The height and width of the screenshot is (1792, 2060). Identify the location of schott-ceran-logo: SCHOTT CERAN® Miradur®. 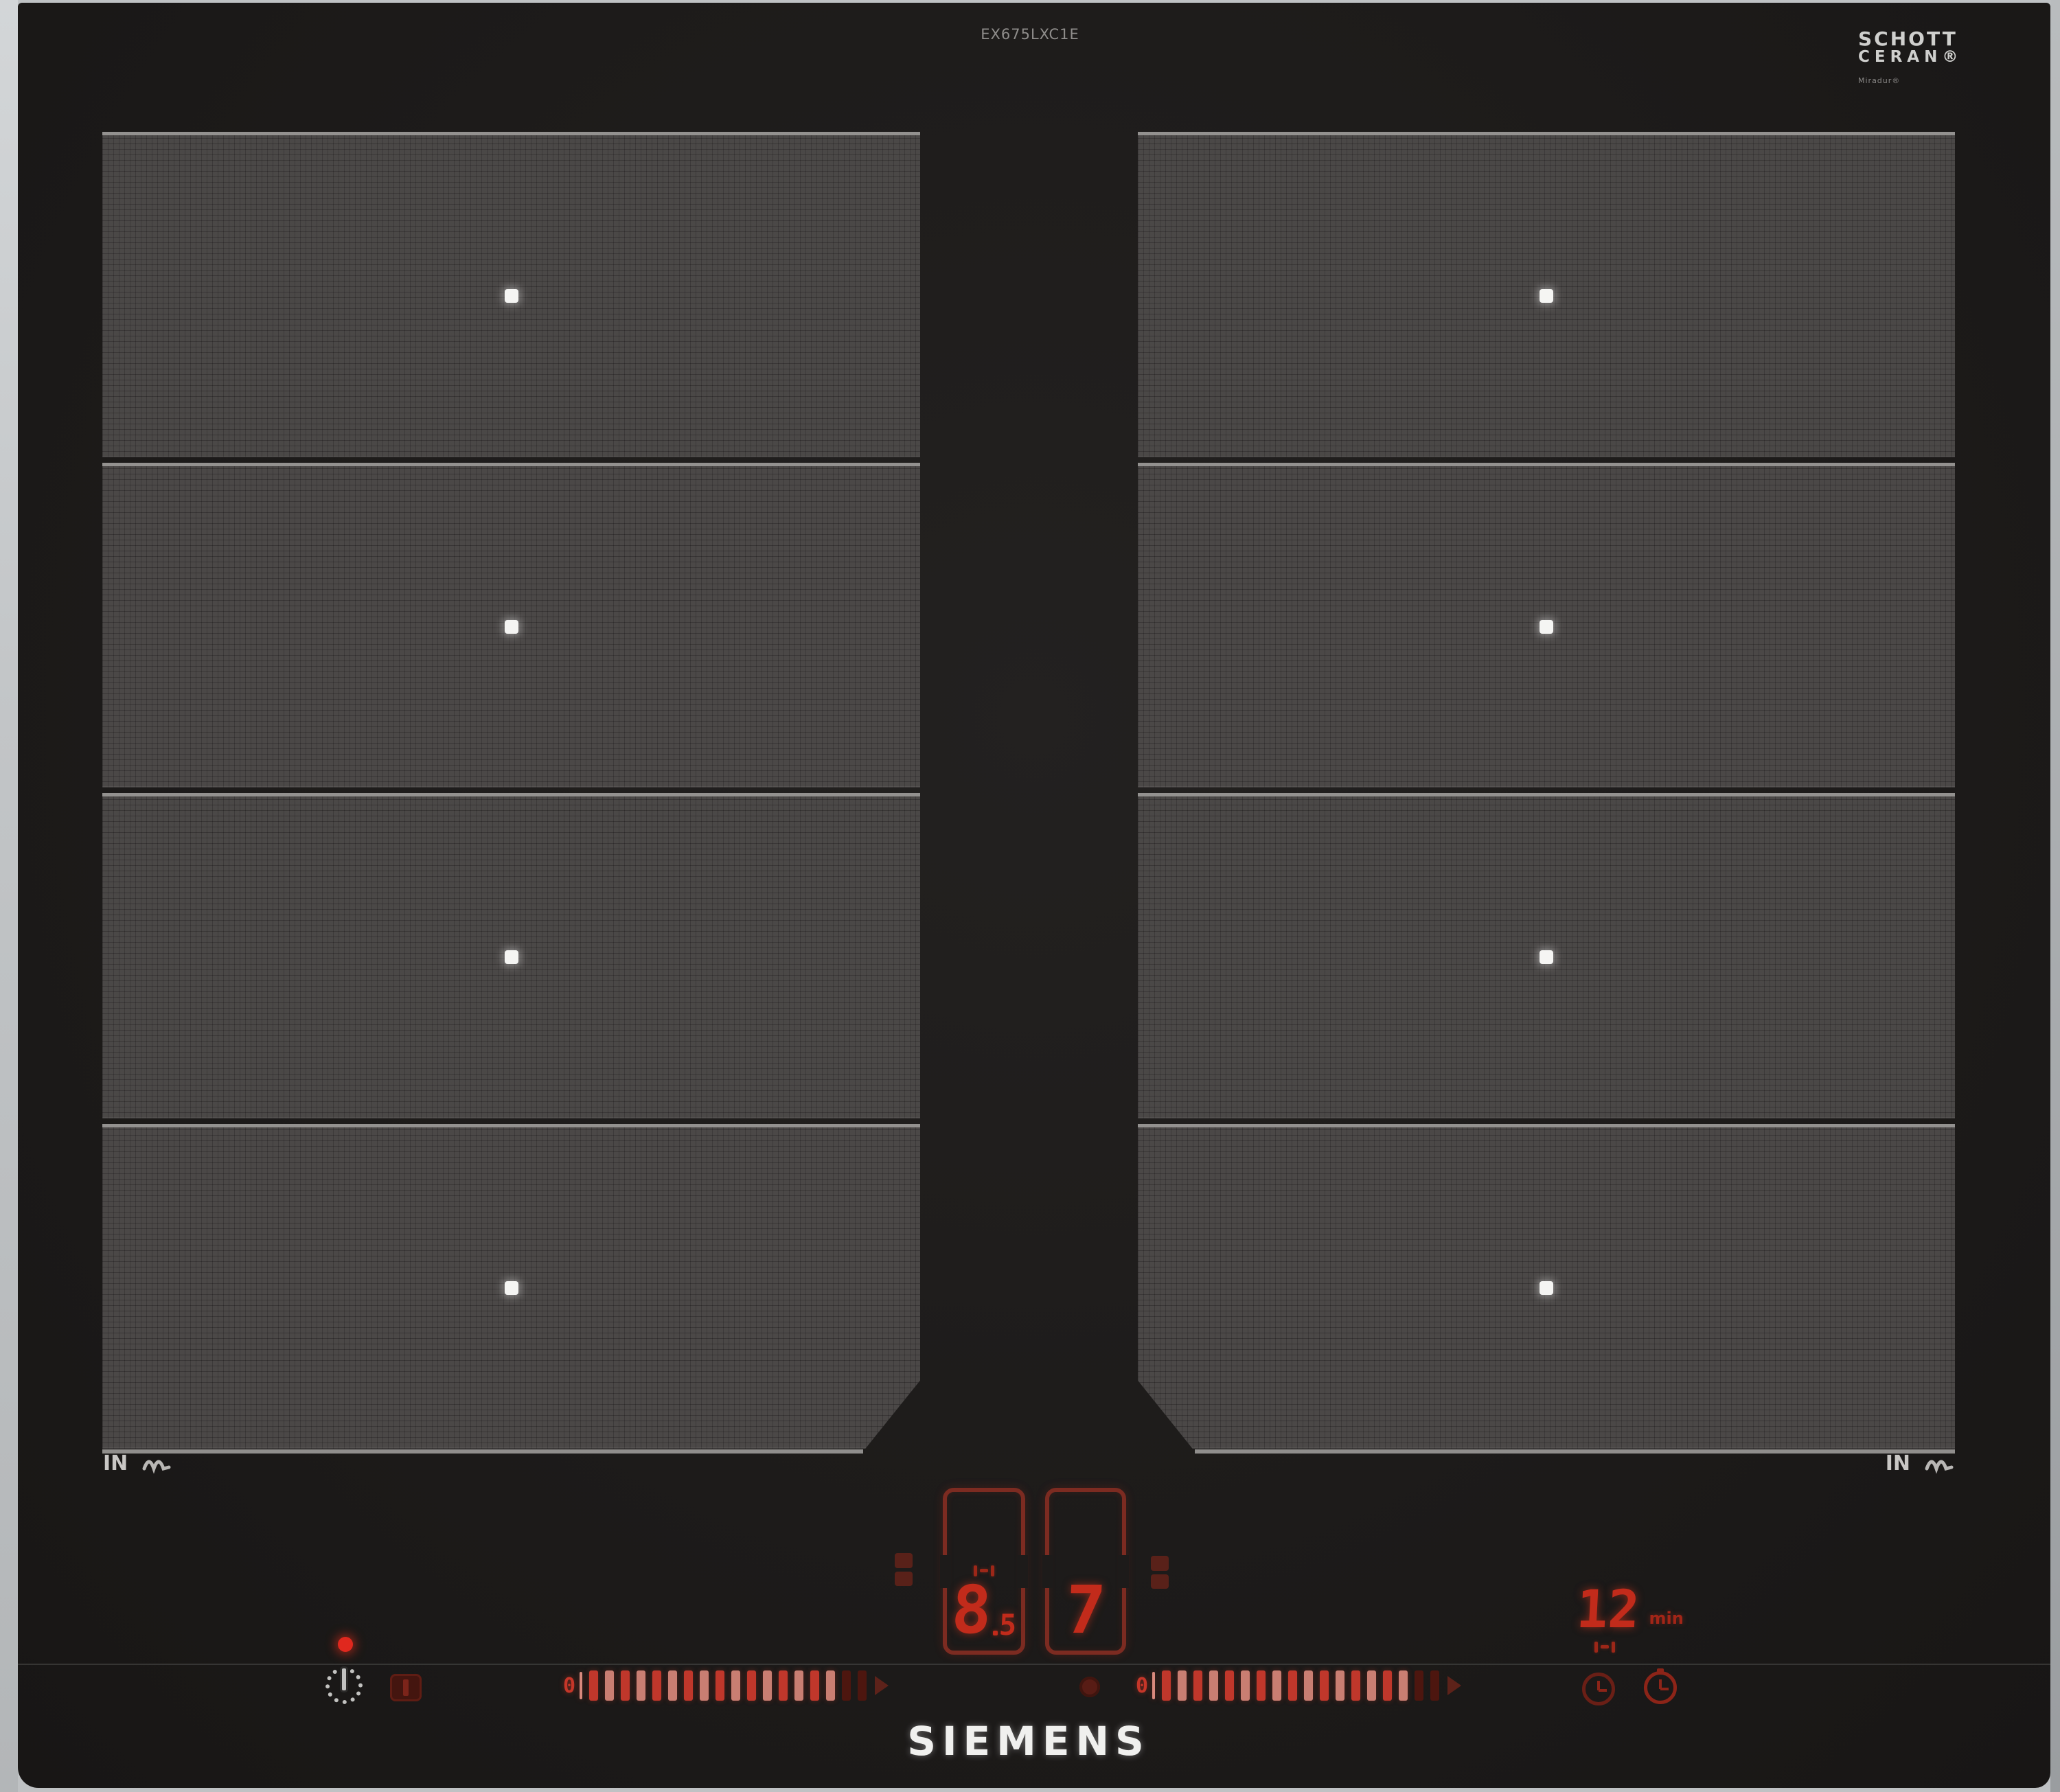
(1910, 56).